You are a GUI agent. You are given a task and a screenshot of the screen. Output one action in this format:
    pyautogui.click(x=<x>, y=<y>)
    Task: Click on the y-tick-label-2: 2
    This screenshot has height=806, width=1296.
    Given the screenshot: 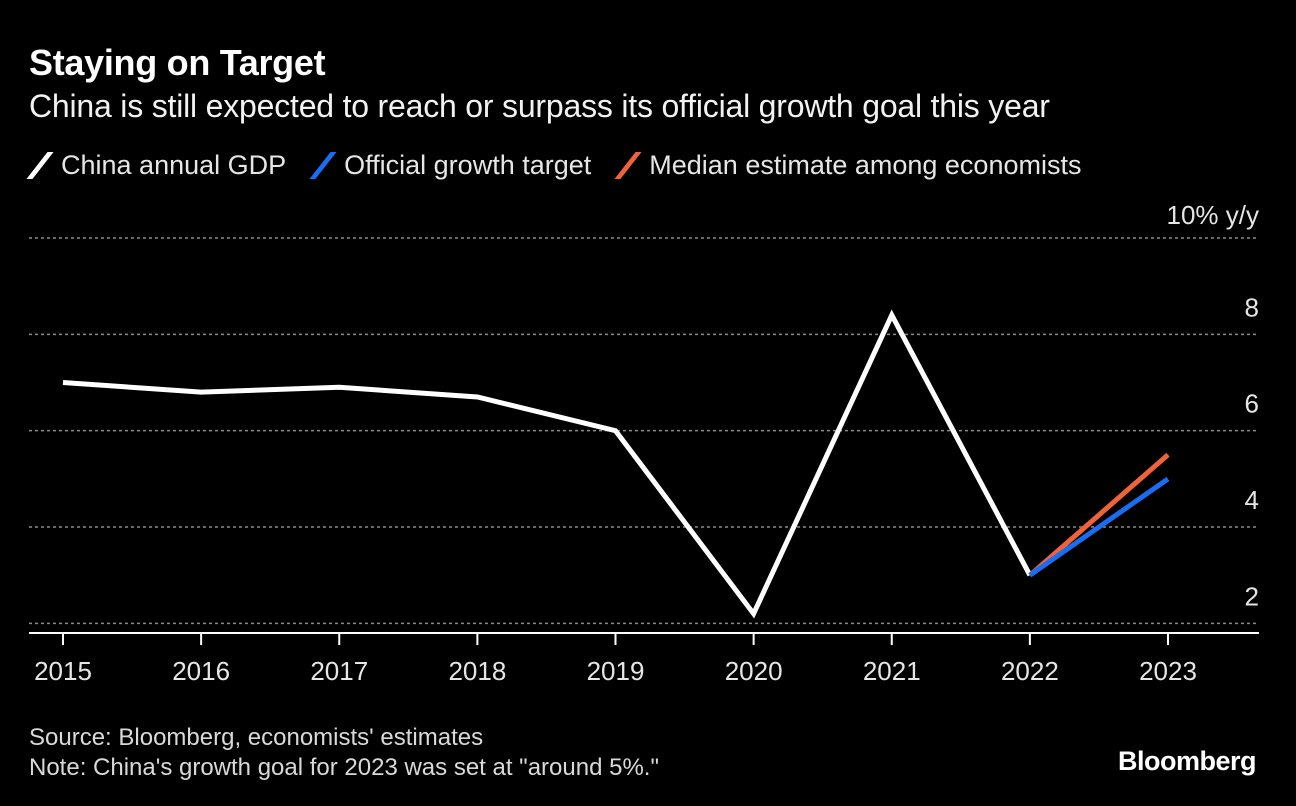 What is the action you would take?
    pyautogui.click(x=1252, y=596)
    